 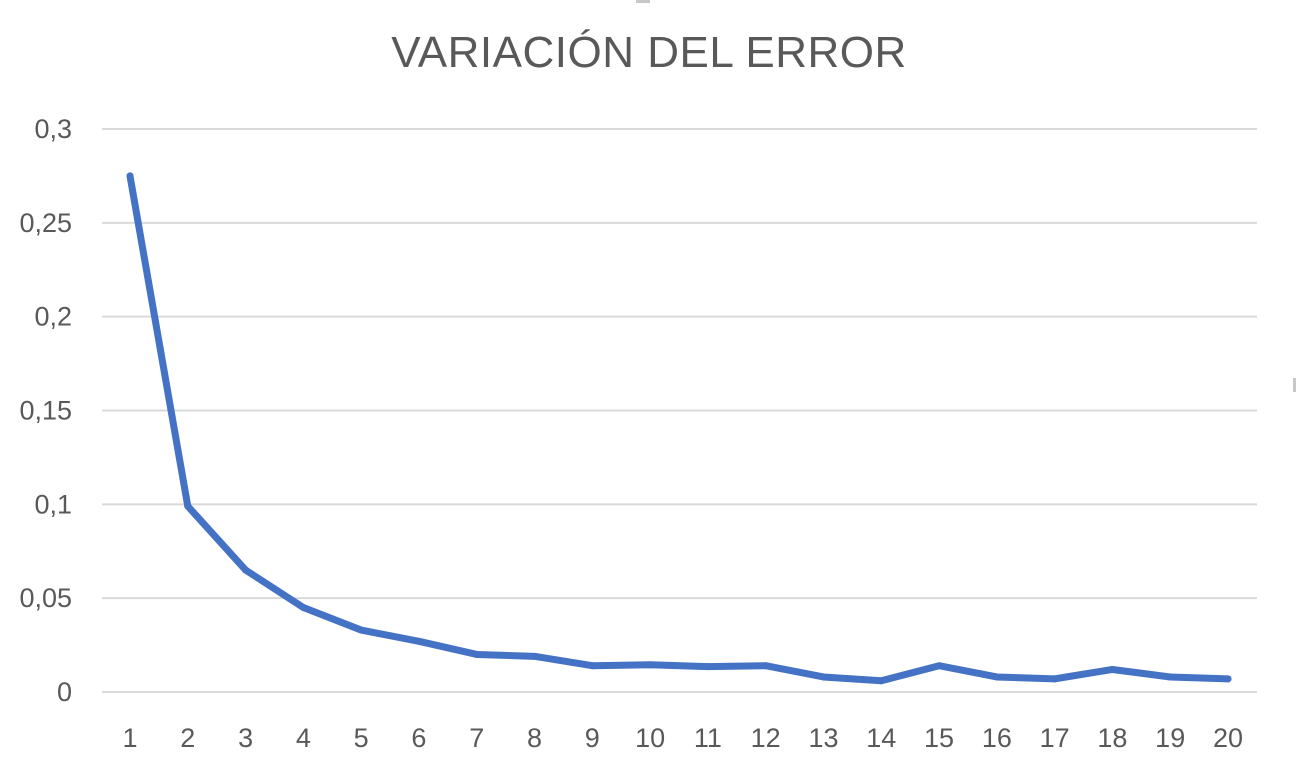 What do you see at coordinates (476, 738) in the screenshot?
I see `x-tick-label: 7` at bounding box center [476, 738].